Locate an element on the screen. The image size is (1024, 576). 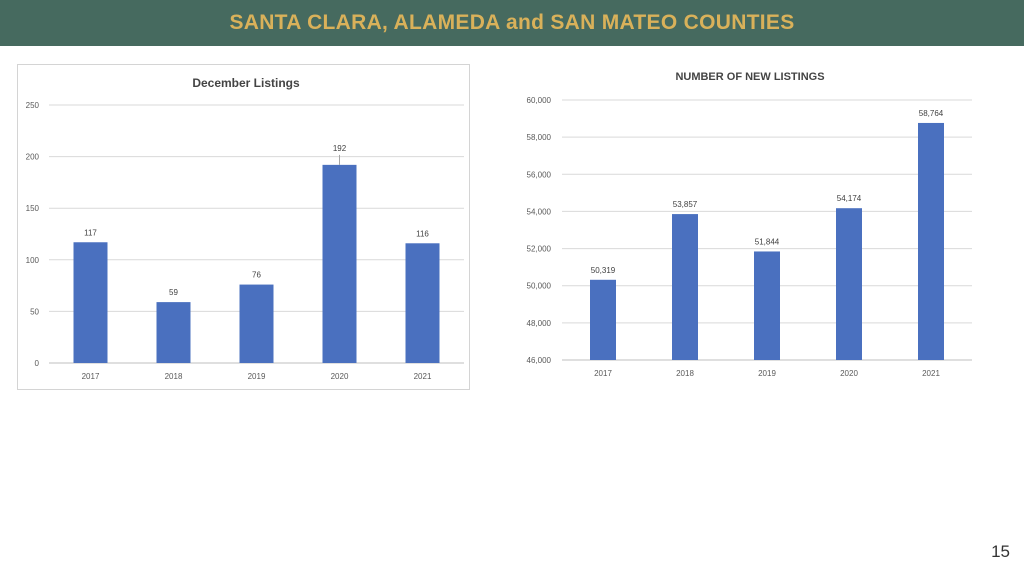
chart2-y-tick-label: 46,000 is located at coordinates (539, 360).